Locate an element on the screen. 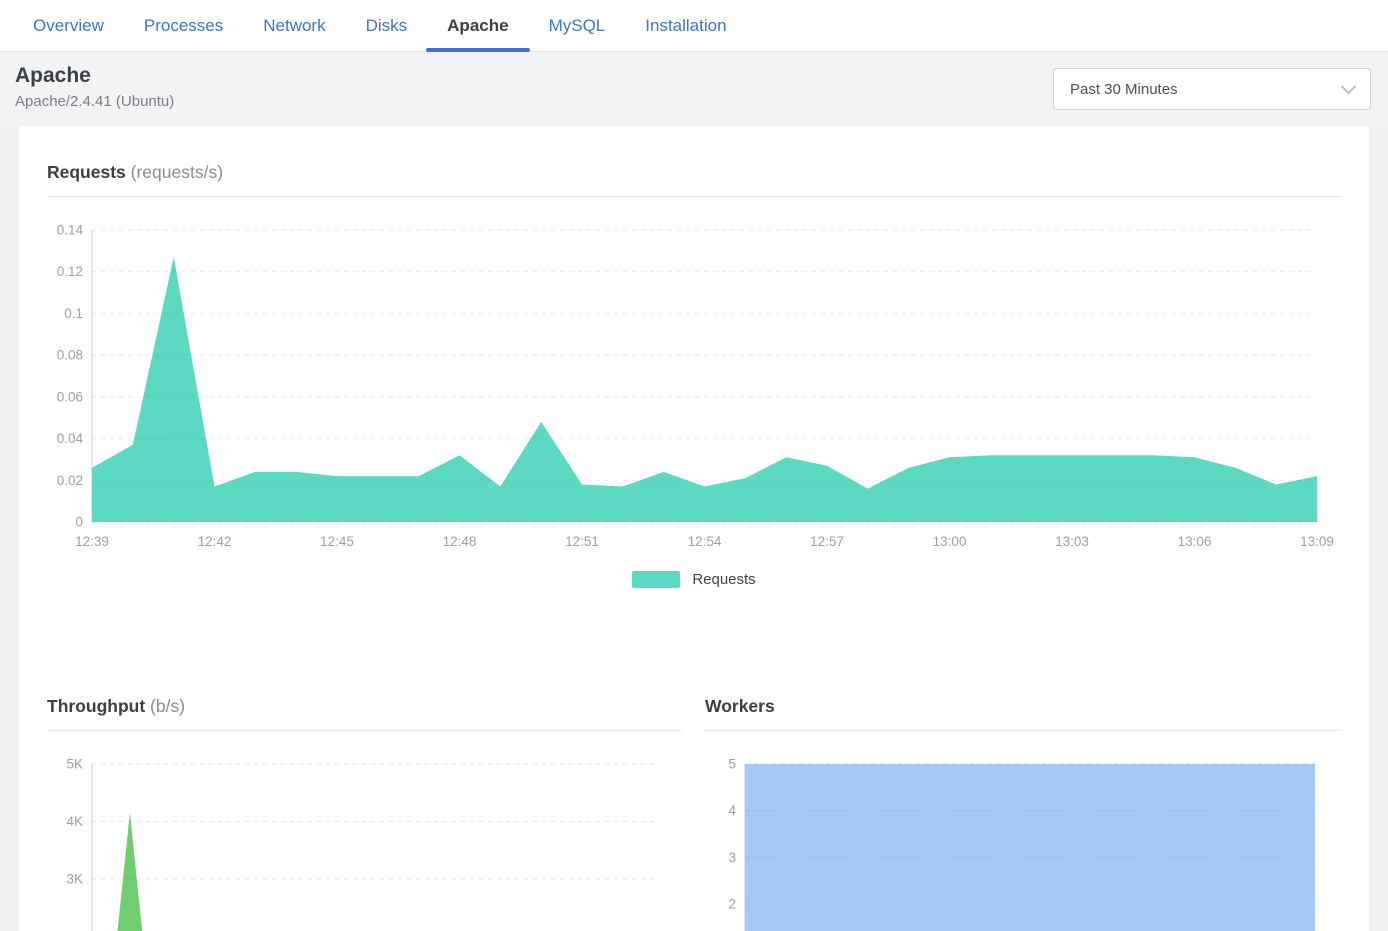  svg-text: 13:06 is located at coordinates (1195, 541).